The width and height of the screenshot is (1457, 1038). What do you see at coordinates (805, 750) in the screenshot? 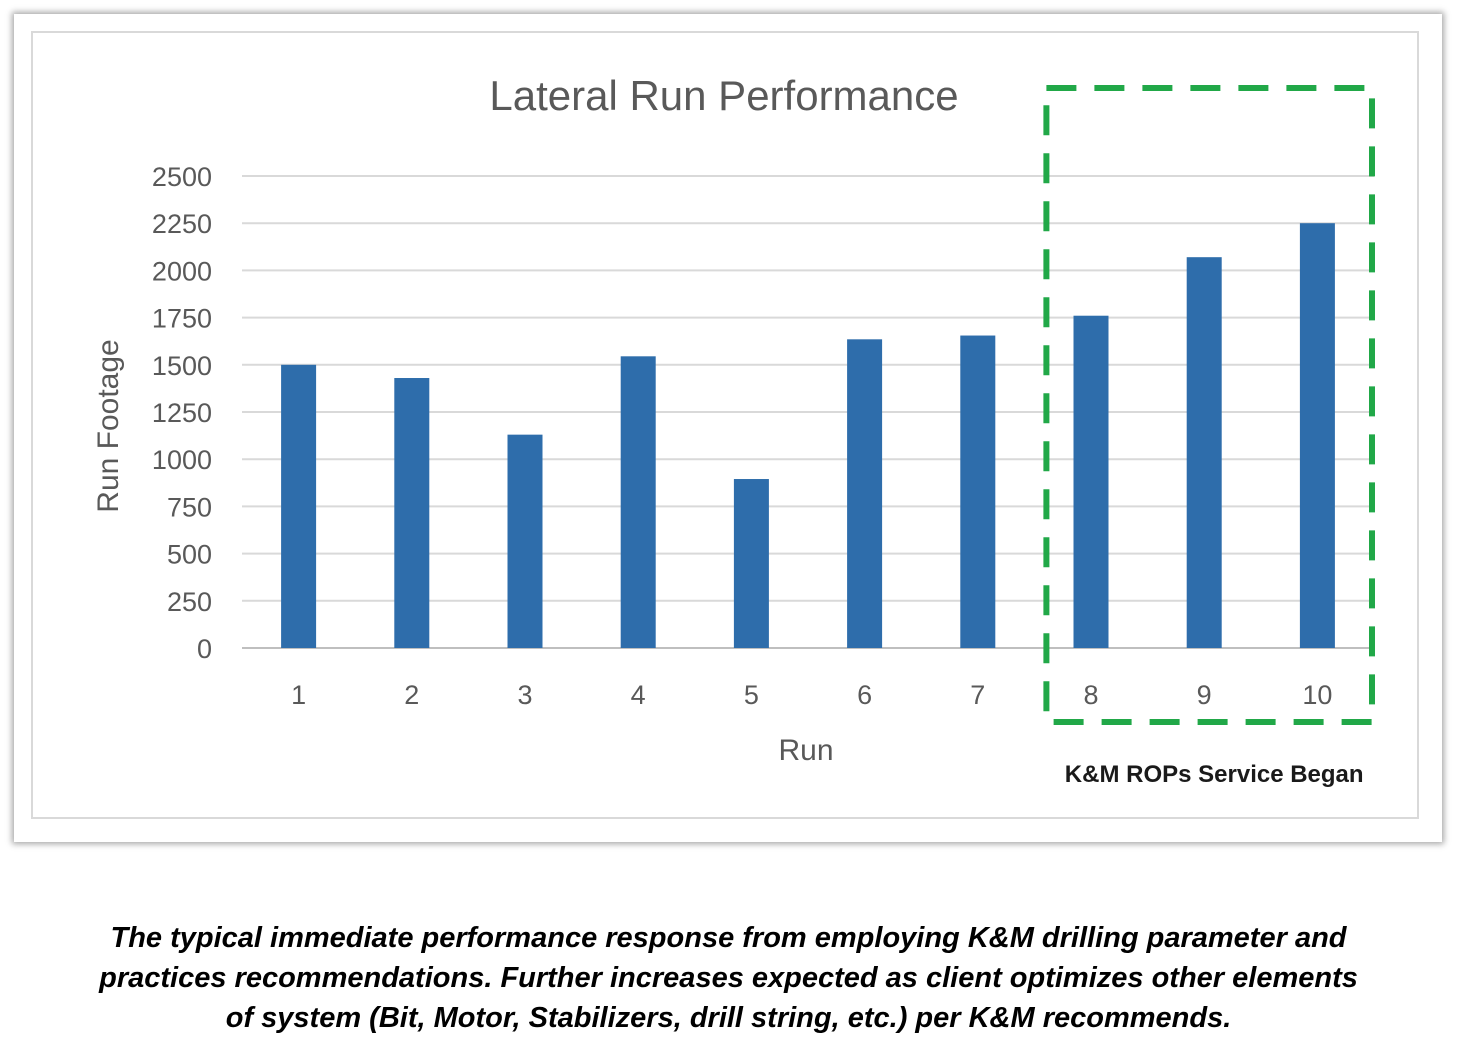
I see `x-axis-title: Run` at bounding box center [805, 750].